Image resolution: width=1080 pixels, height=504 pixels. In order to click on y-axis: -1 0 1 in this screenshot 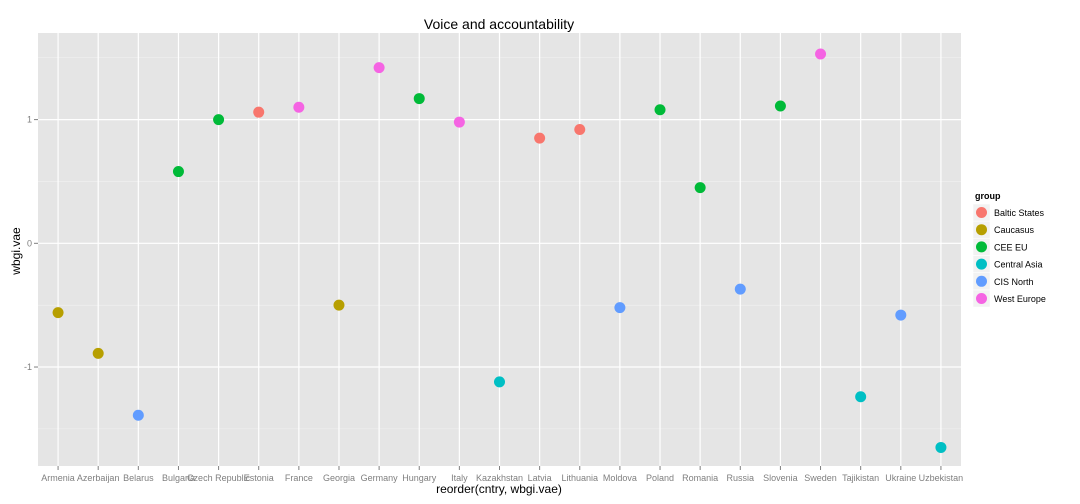, I will do `click(31, 243)`.